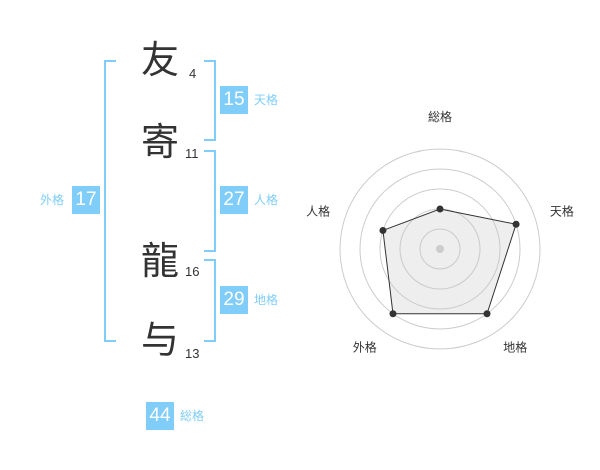 This screenshot has height=470, width=600. What do you see at coordinates (159, 340) in the screenshot?
I see `name-char-4: 与` at bounding box center [159, 340].